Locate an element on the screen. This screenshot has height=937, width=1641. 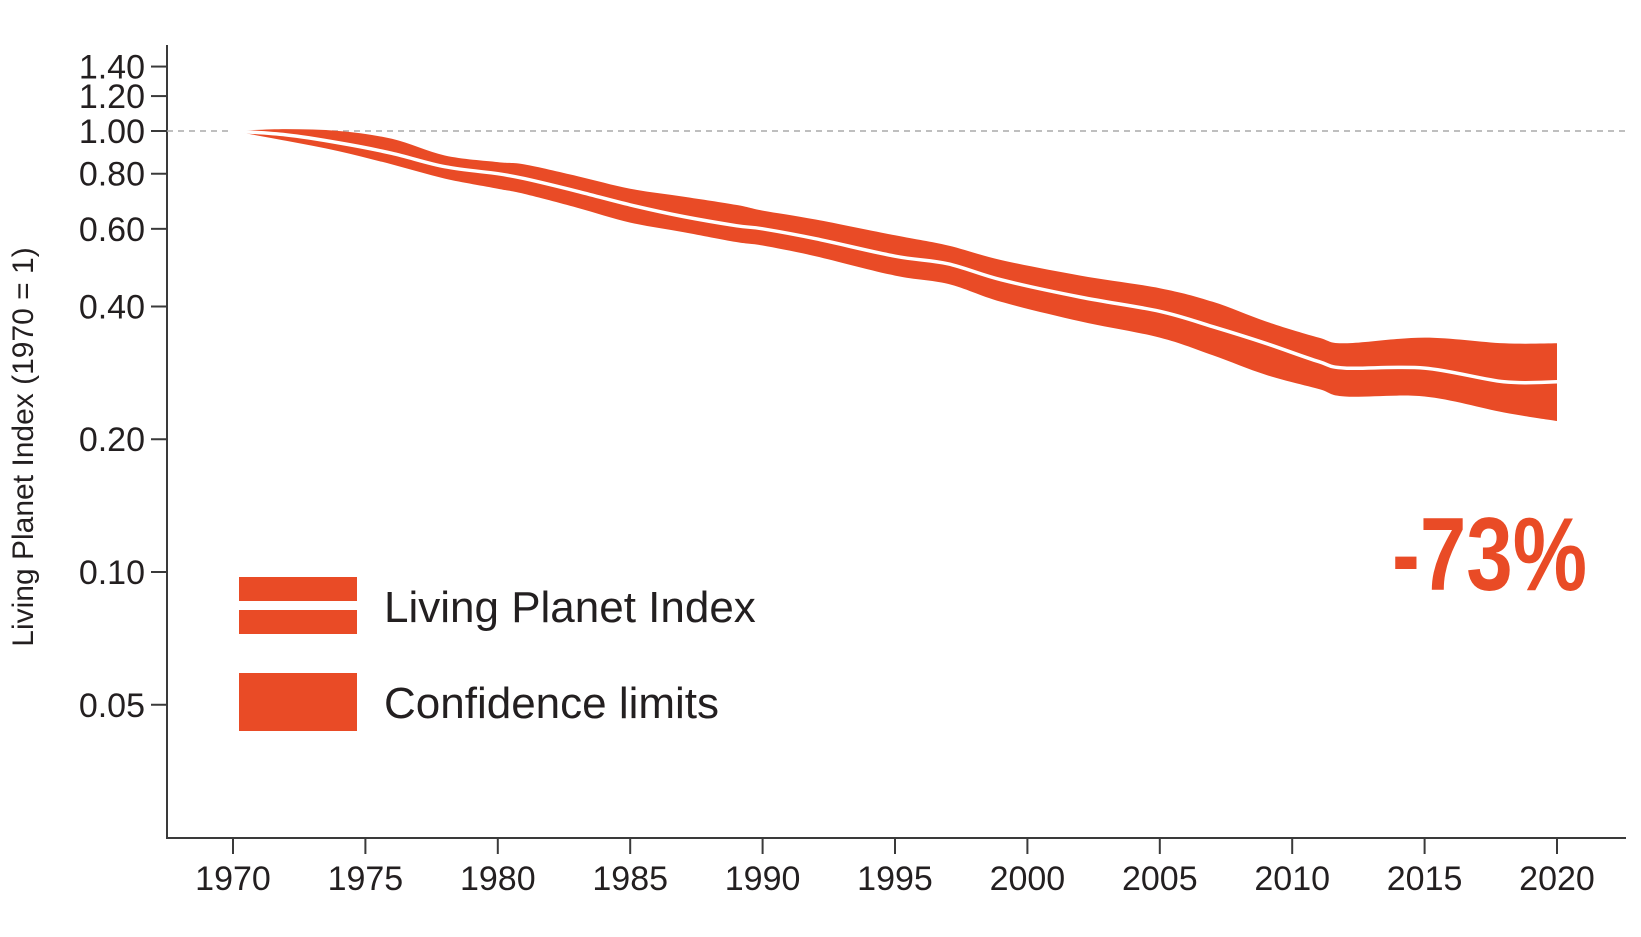
y-tick-label: 1.00 is located at coordinates (112, 132).